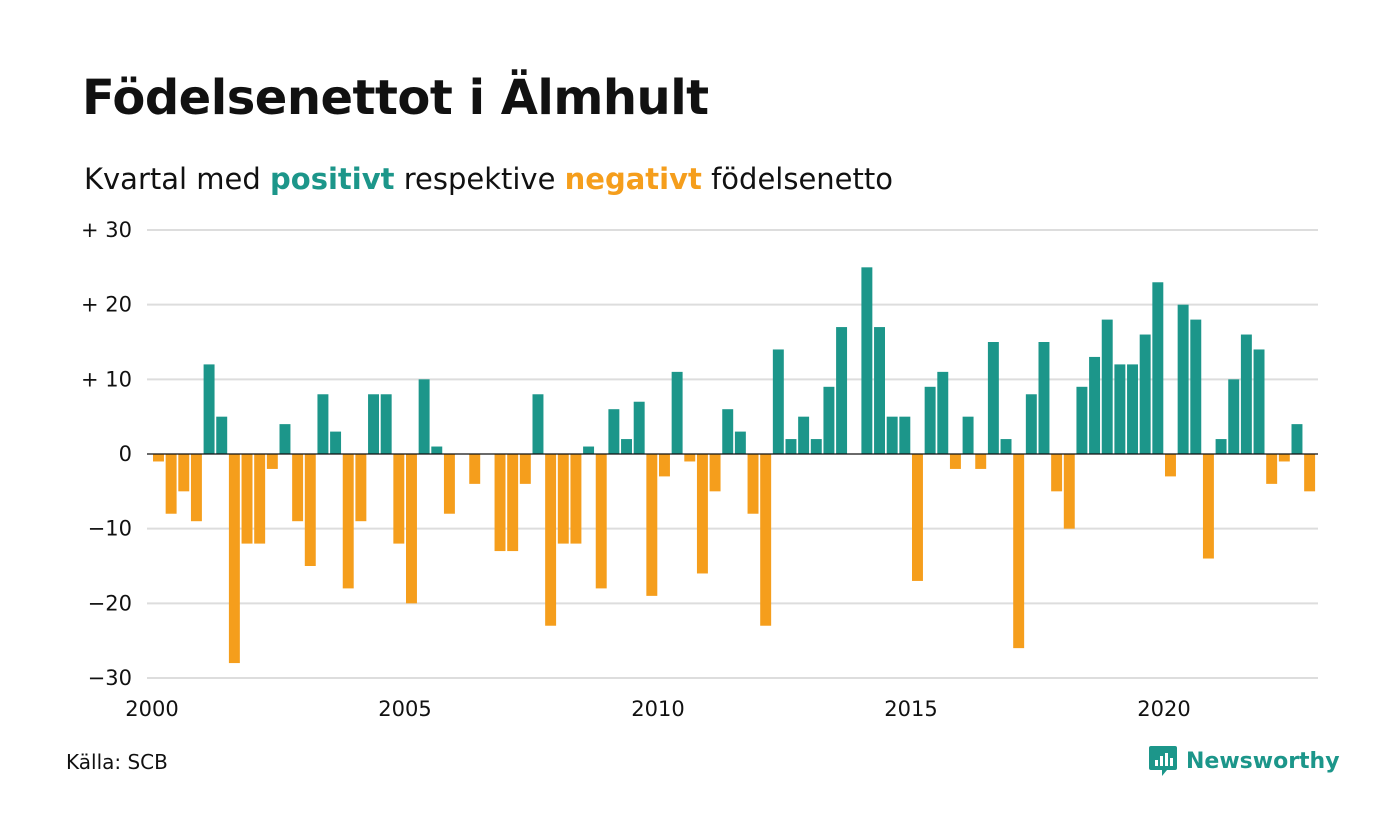 Image resolution: width=1400 pixels, height=840 pixels. I want to click on subtitle-positive-label: positivt, so click(332, 179).